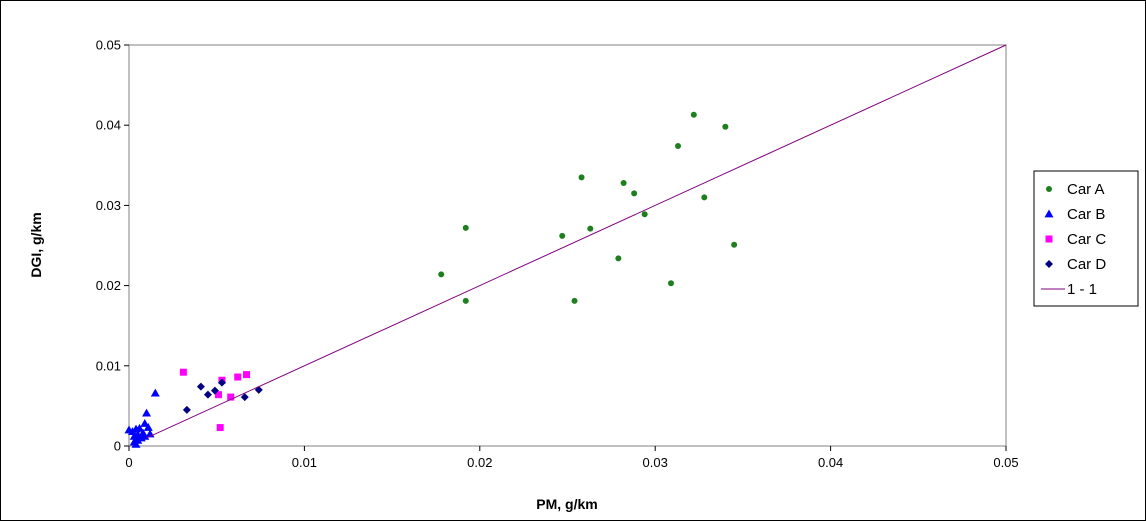  Describe the element at coordinates (128, 462) in the screenshot. I see `x-tick-label: 0` at that location.